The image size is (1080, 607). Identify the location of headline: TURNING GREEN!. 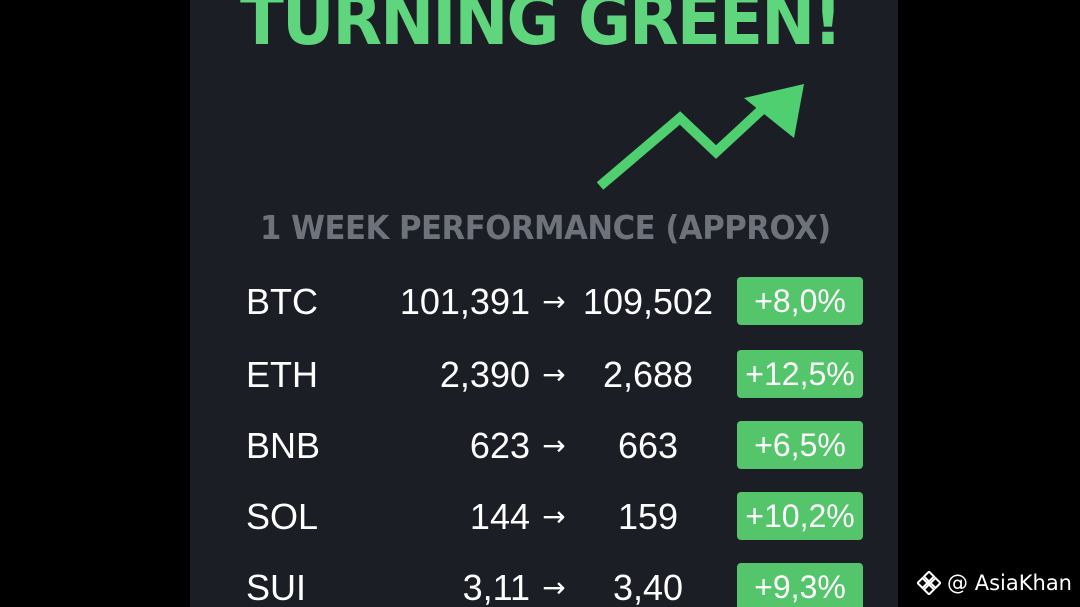
(541, 30).